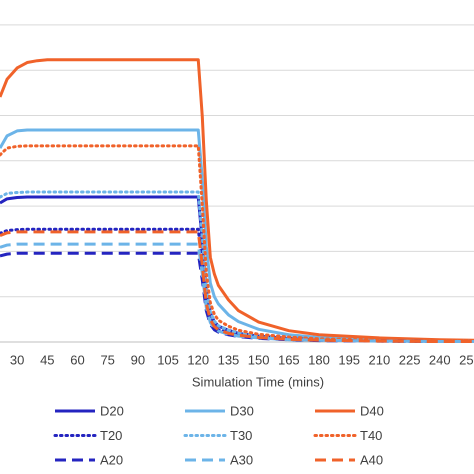  Describe the element at coordinates (107, 359) in the screenshot. I see `x-tick-label: 75` at that location.